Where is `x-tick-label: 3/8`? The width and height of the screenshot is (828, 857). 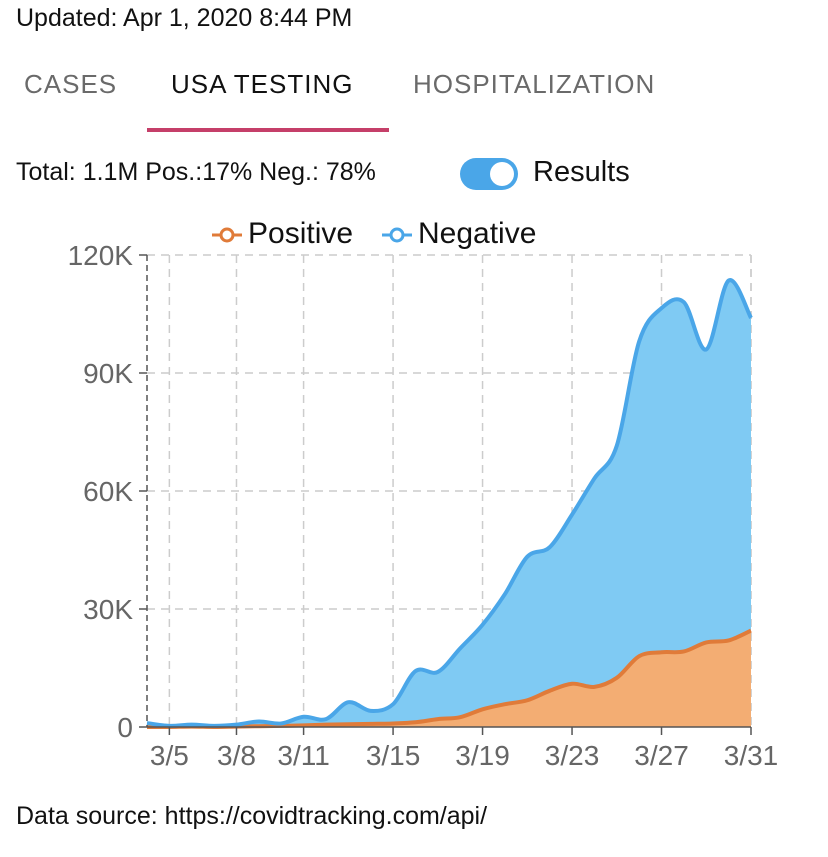
x-tick-label: 3/8 is located at coordinates (236, 755).